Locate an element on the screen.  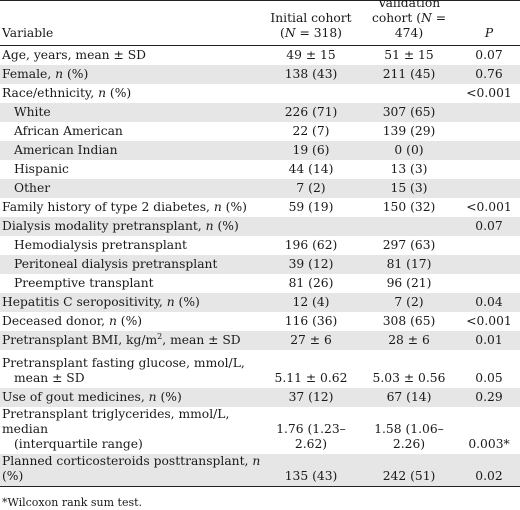
row-validation-value: 96 (21) is located at coordinates (409, 283).